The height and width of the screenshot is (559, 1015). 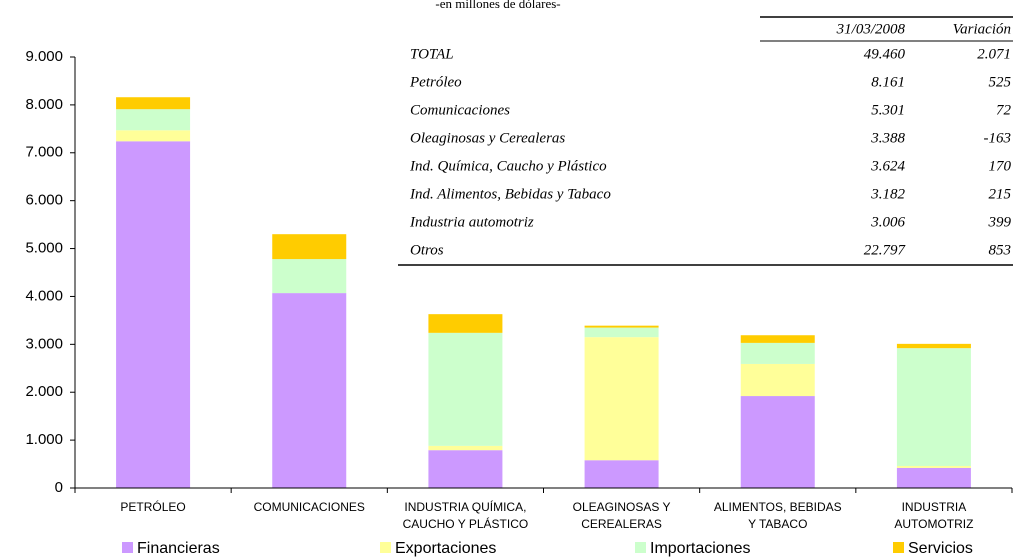 What do you see at coordinates (1000, 250) in the screenshot?
I see `table-cell: 853` at bounding box center [1000, 250].